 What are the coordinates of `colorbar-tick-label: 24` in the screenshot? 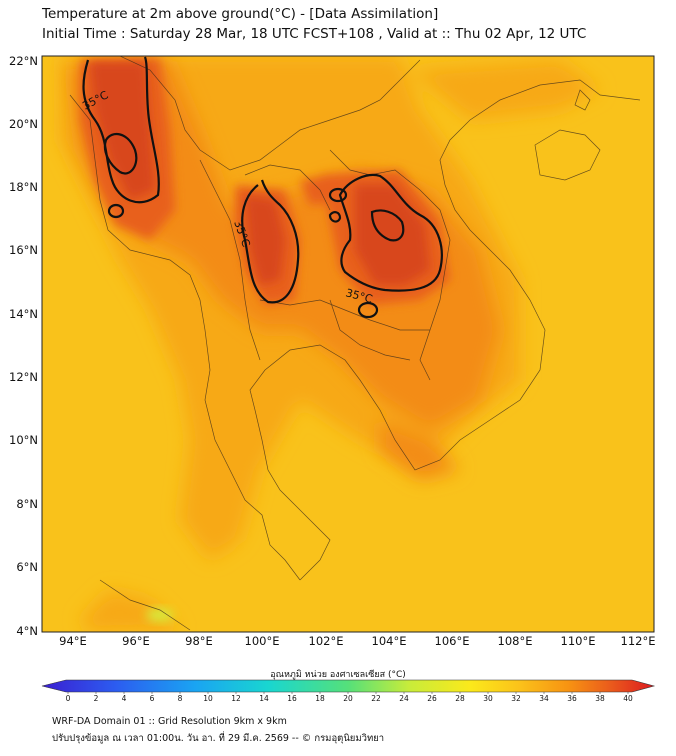 It's located at (404, 698).